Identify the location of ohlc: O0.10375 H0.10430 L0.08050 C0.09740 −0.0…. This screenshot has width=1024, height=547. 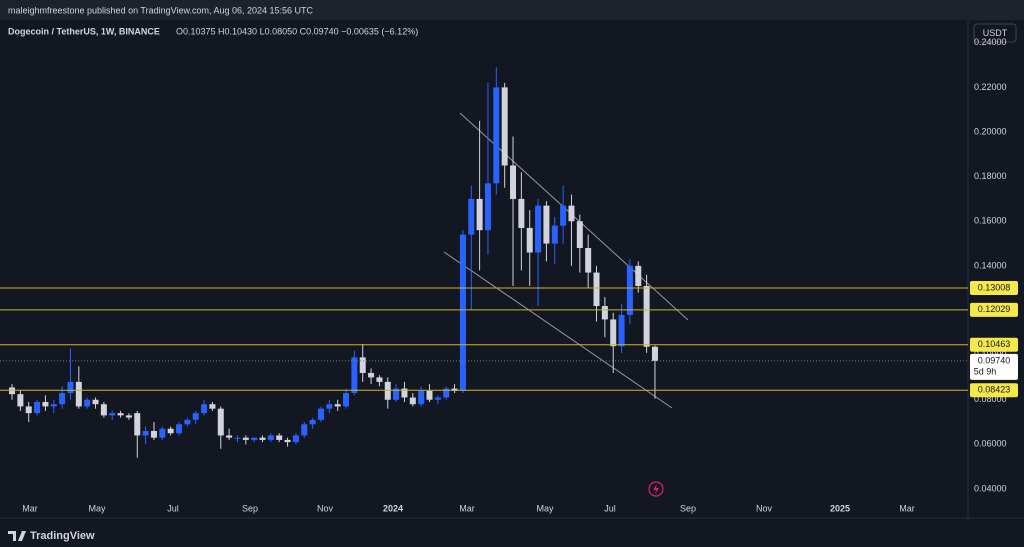
(297, 31).